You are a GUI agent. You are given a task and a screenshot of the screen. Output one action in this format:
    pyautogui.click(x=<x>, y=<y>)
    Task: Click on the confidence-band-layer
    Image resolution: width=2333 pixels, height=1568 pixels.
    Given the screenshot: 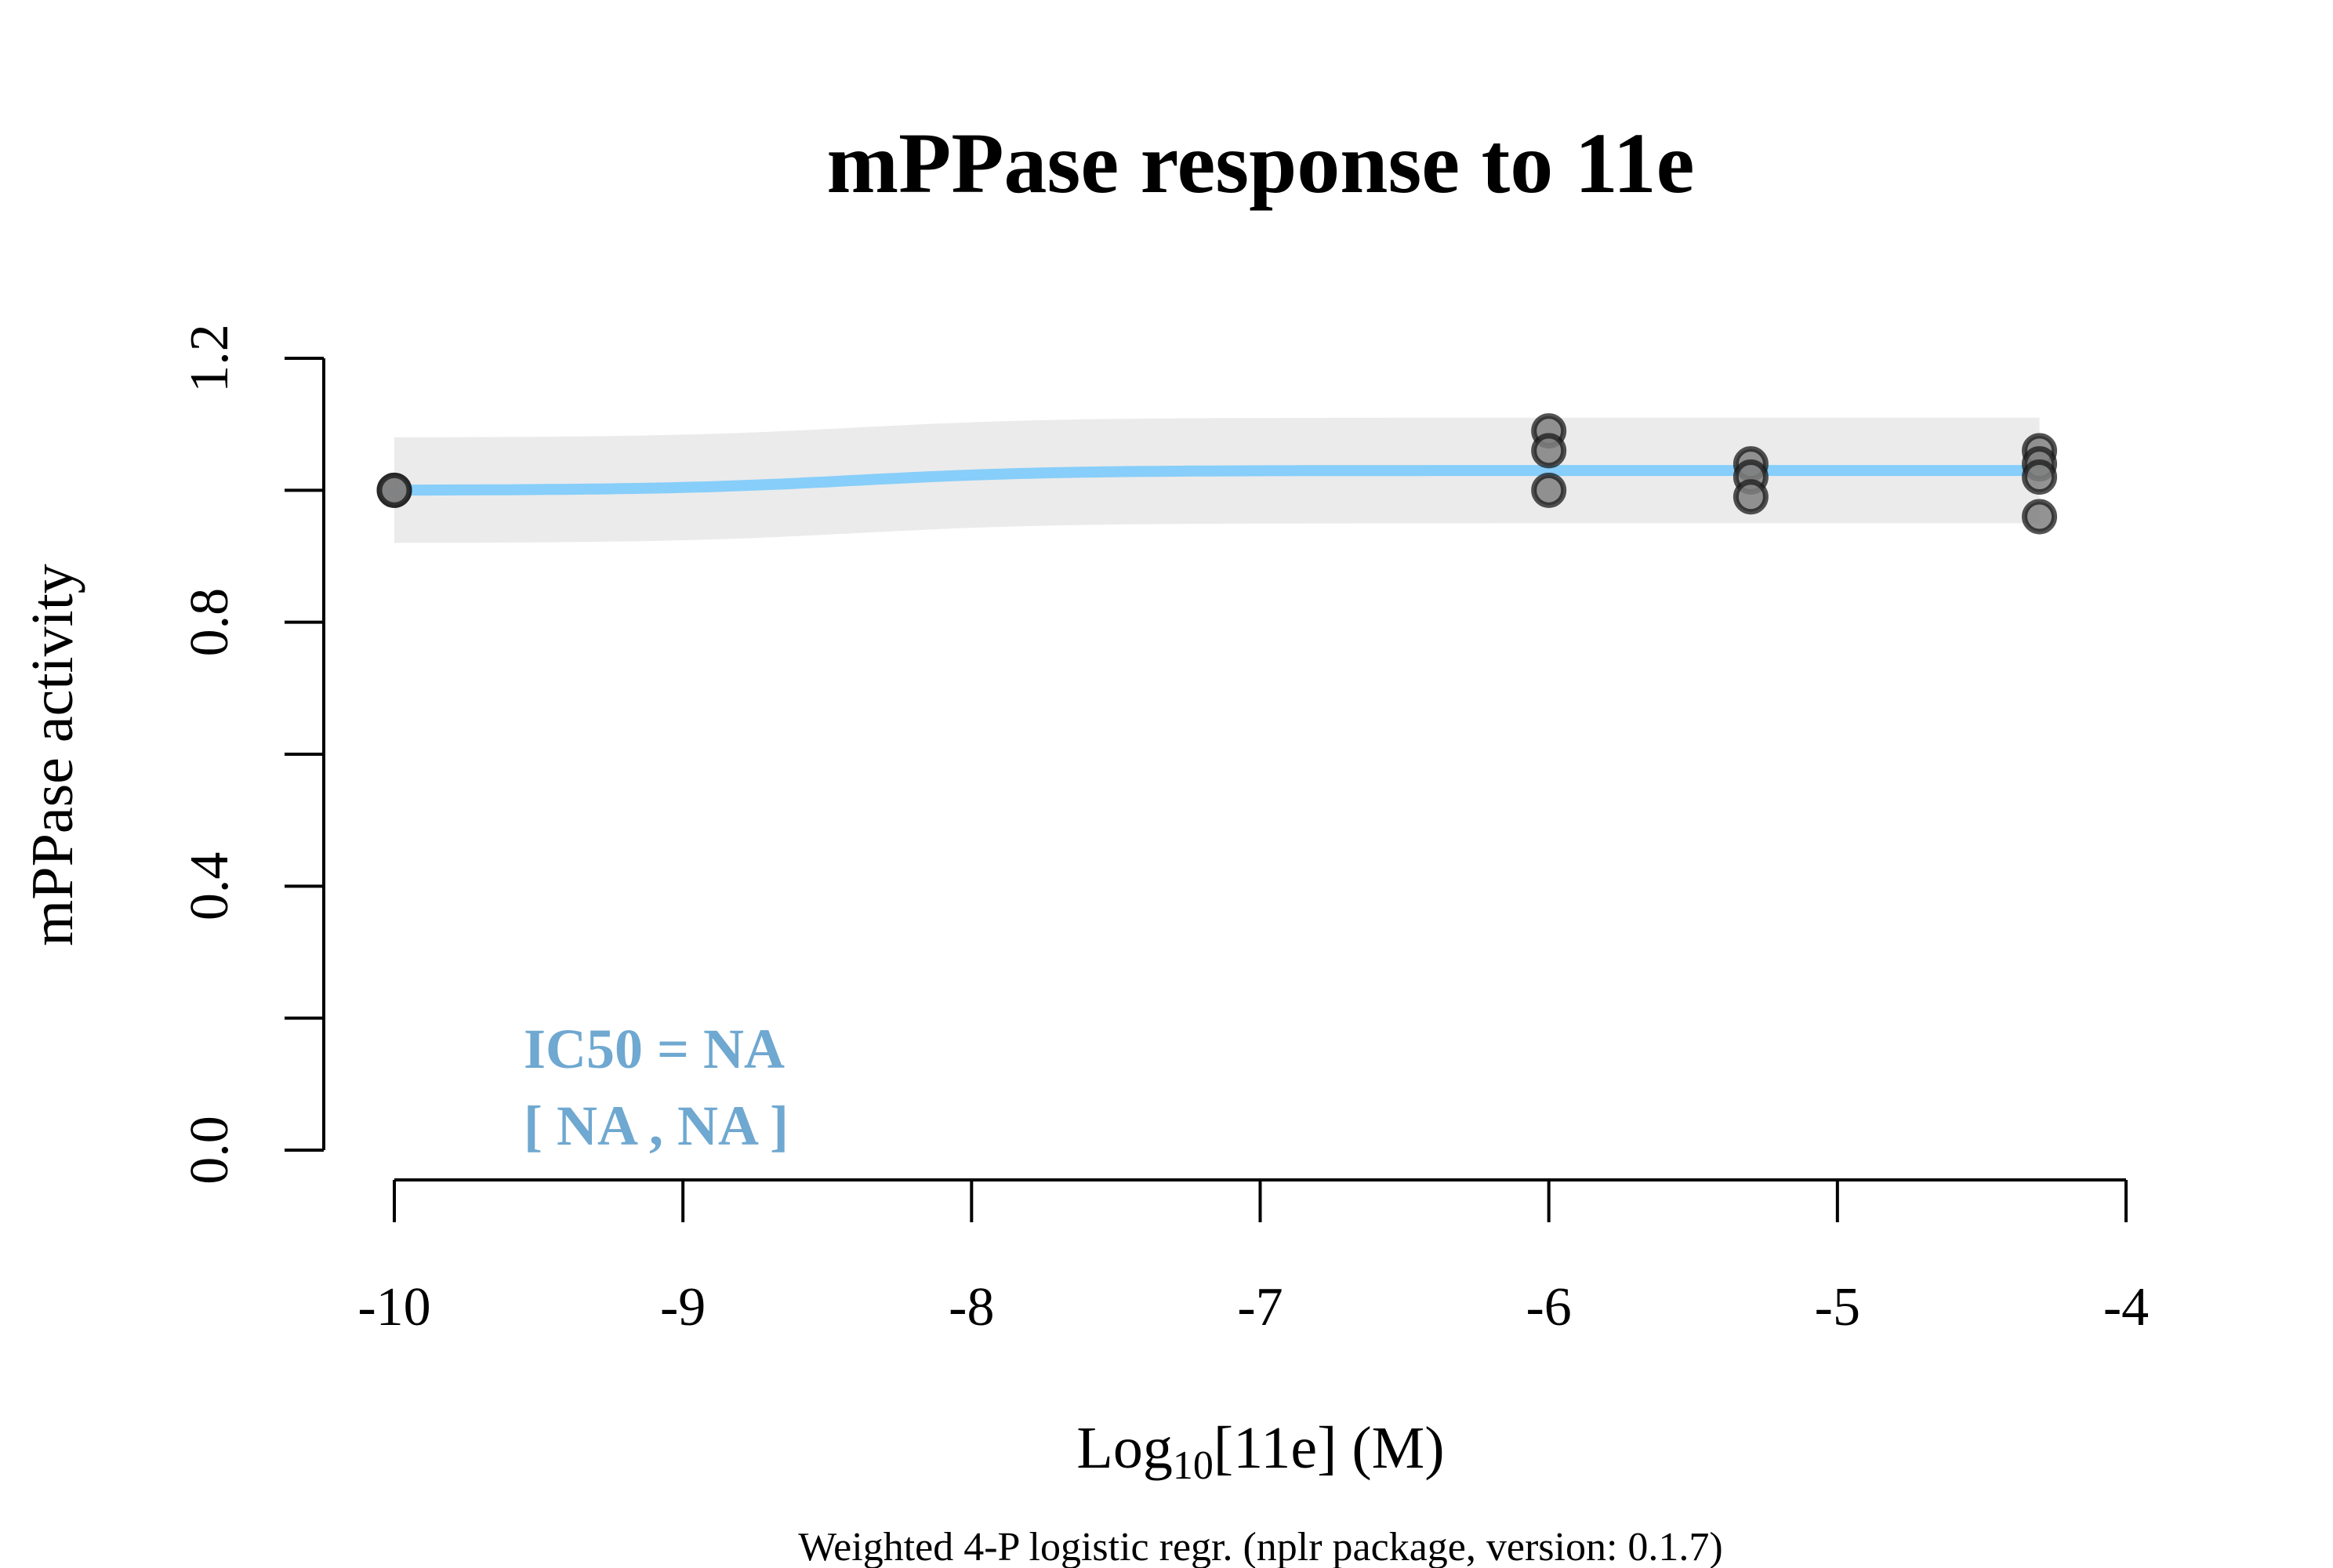 What is the action you would take?
    pyautogui.click(x=1217, y=480)
    